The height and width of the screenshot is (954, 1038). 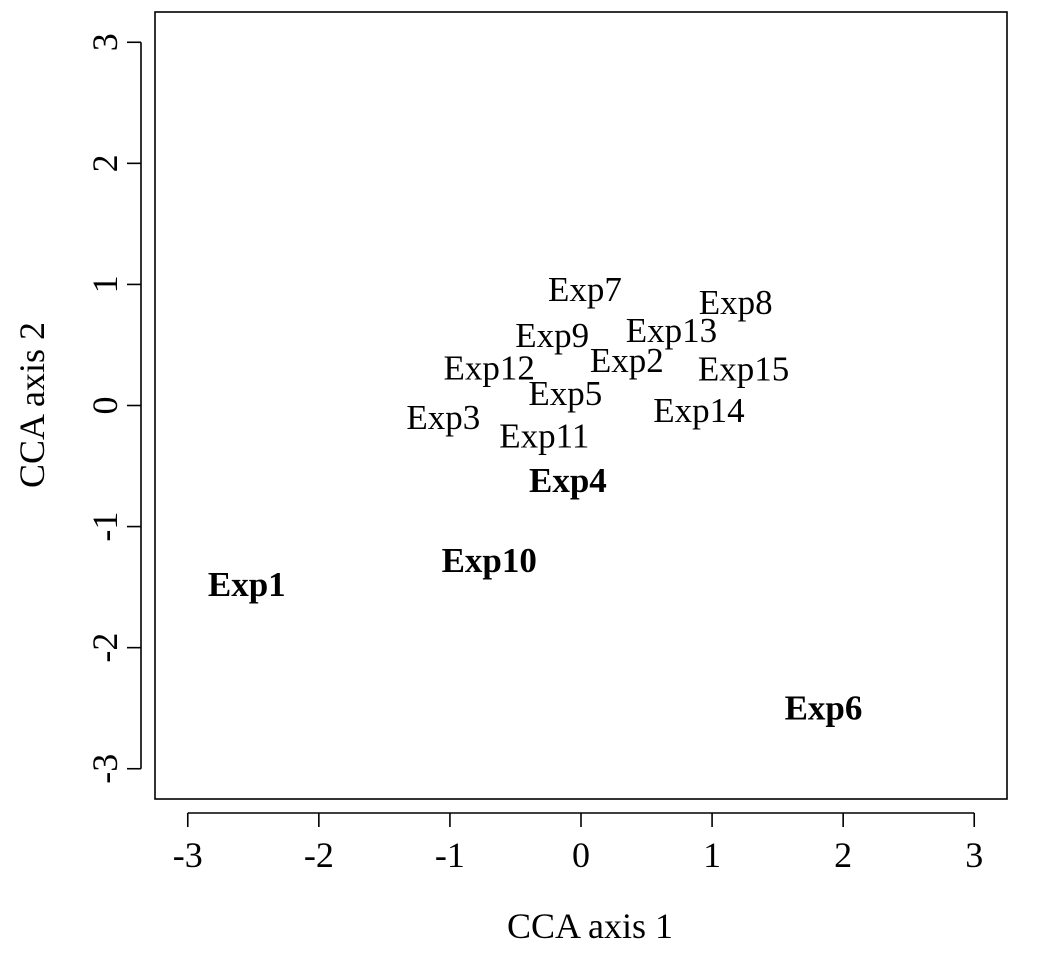 I want to click on point-label-exp9: Exp9, so click(x=552, y=335).